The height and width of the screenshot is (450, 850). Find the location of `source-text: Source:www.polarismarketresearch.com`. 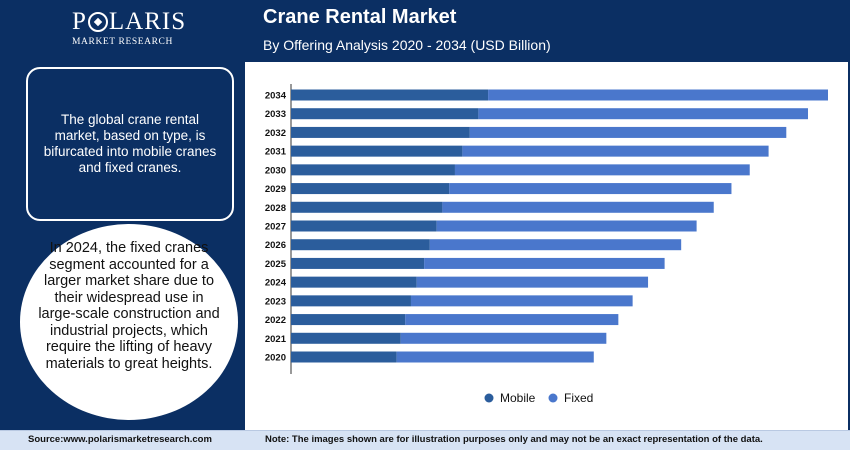

source-text: Source:www.polarismarketresearch.com is located at coordinates (120, 439).